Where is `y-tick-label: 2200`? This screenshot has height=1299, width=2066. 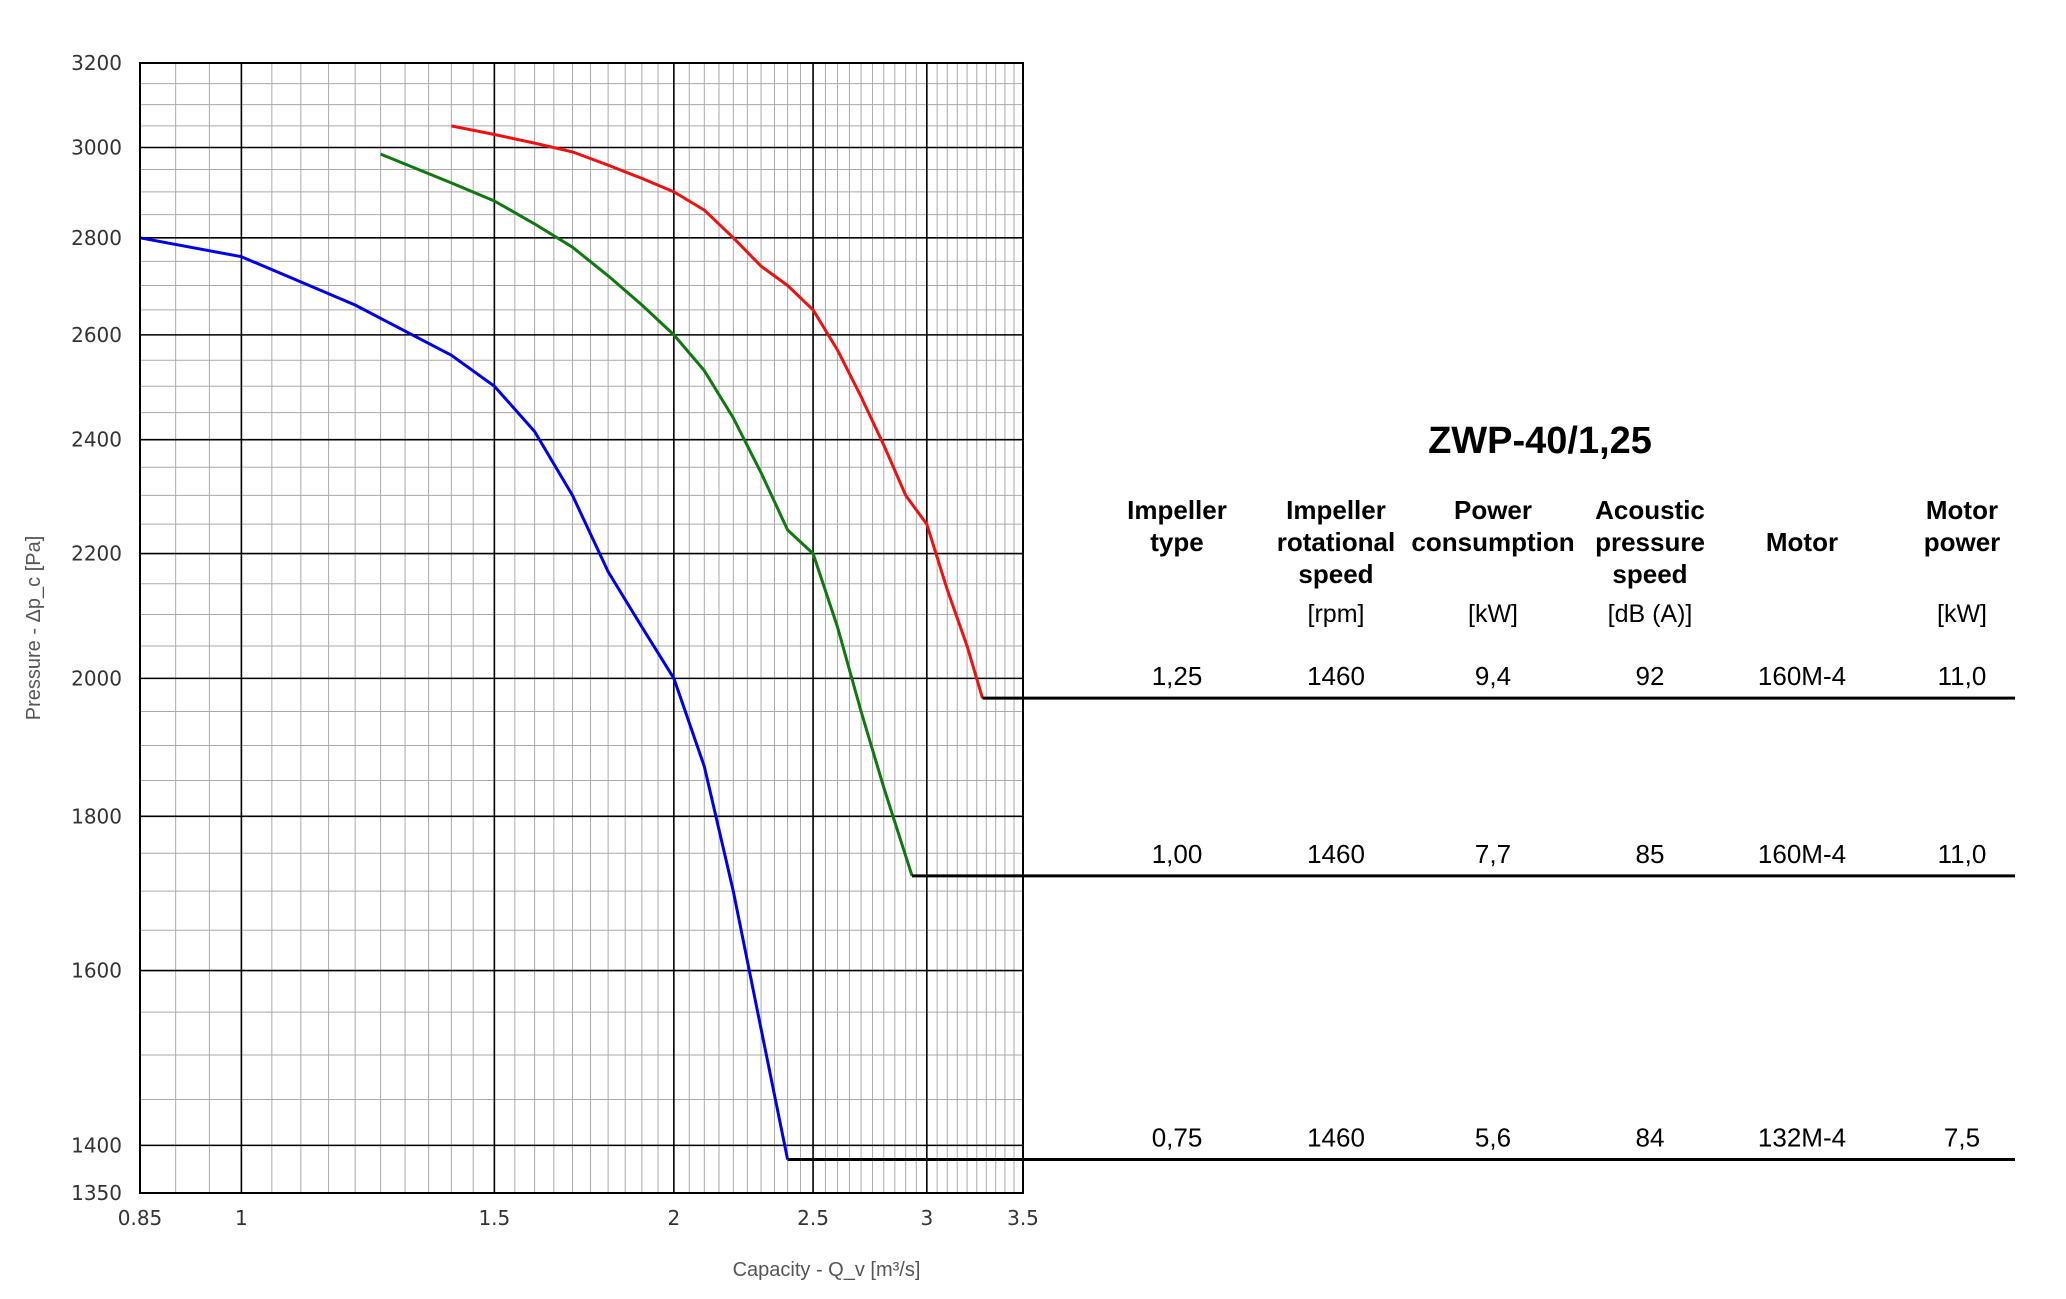 y-tick-label: 2200 is located at coordinates (96, 554).